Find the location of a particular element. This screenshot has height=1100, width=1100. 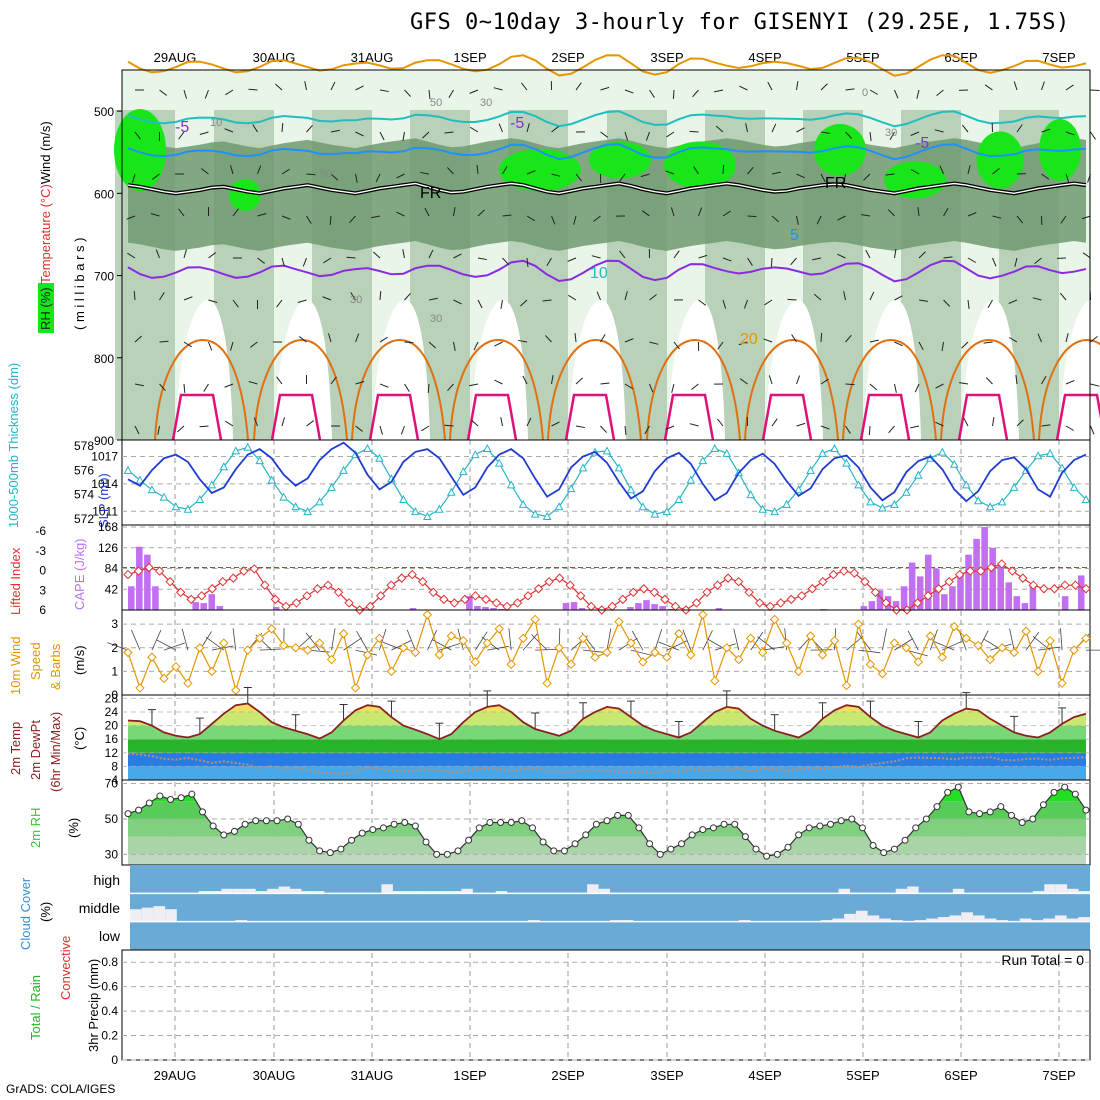

dewpoint-line is located at coordinates (607, 763).